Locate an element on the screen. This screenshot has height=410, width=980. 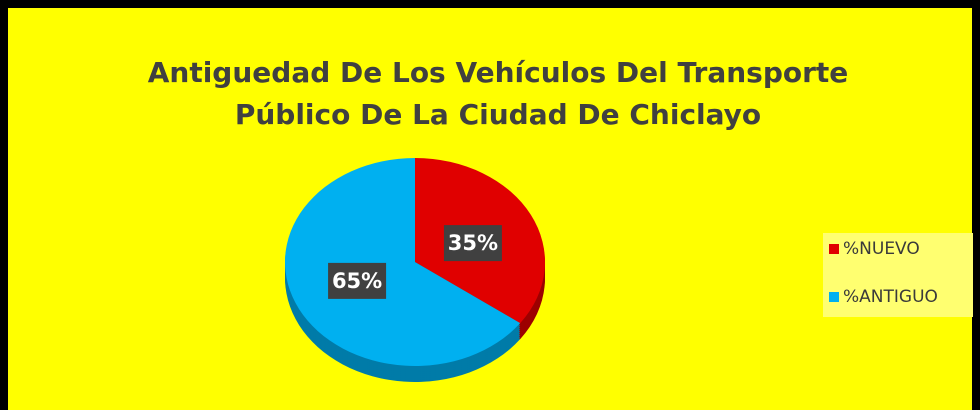
data-label: 35% is located at coordinates (473, 243).